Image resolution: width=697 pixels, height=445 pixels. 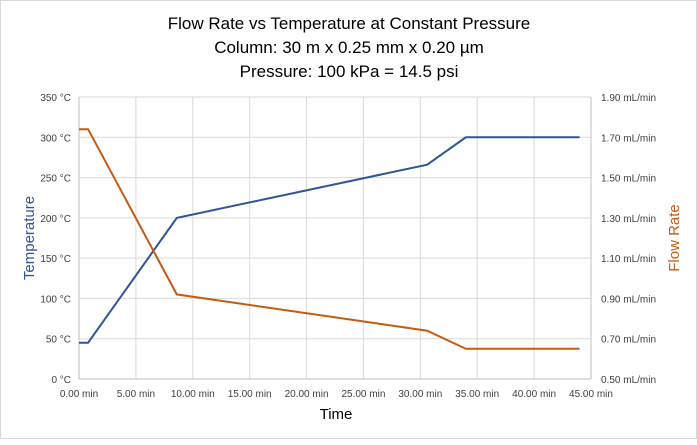 I want to click on x-axis-label: Time, so click(x=336, y=414).